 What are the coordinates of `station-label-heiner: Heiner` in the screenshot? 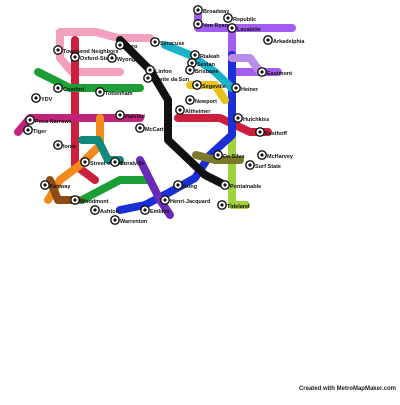 It's located at (250, 90).